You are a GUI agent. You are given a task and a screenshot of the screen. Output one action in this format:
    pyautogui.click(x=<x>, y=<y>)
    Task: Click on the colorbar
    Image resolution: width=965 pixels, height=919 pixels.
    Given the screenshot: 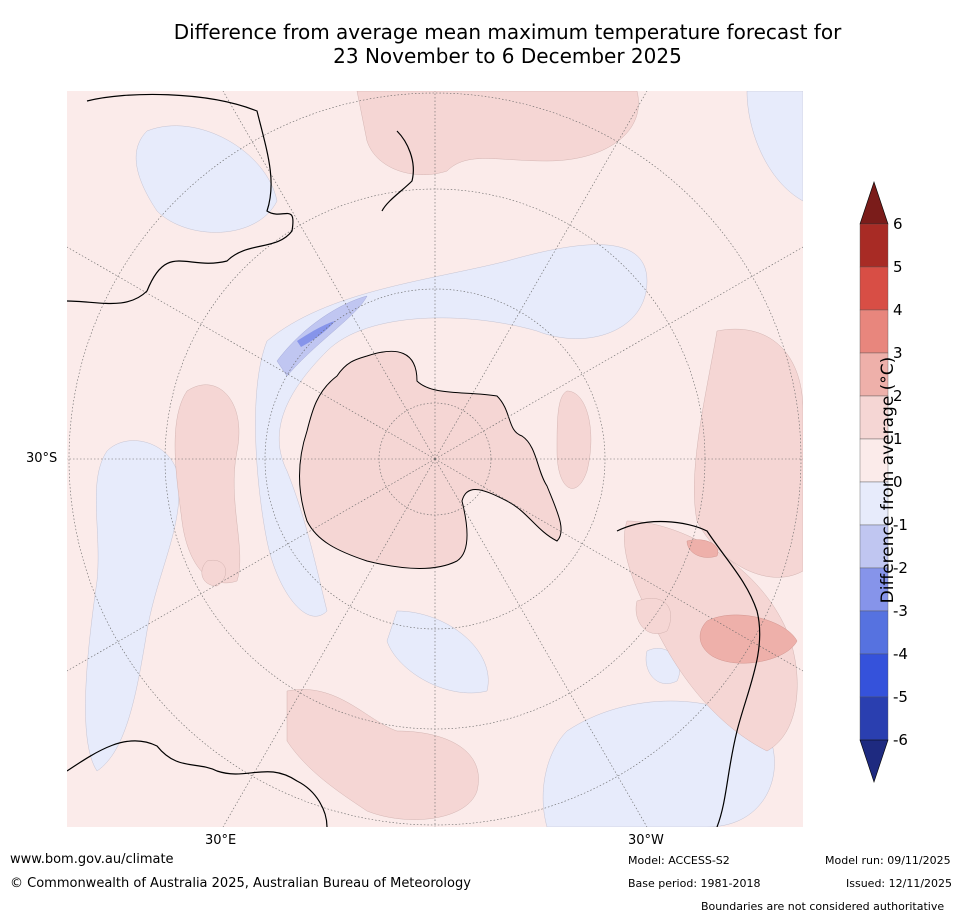 What is the action you would take?
    pyautogui.click(x=874, y=482)
    